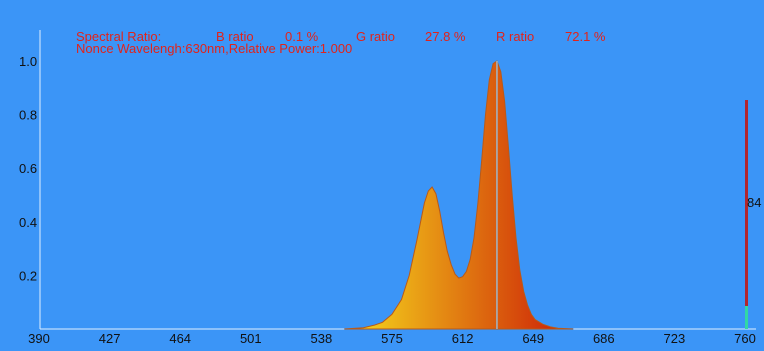  What do you see at coordinates (746, 214) in the screenshot?
I see `side-gauge-red-bar` at bounding box center [746, 214].